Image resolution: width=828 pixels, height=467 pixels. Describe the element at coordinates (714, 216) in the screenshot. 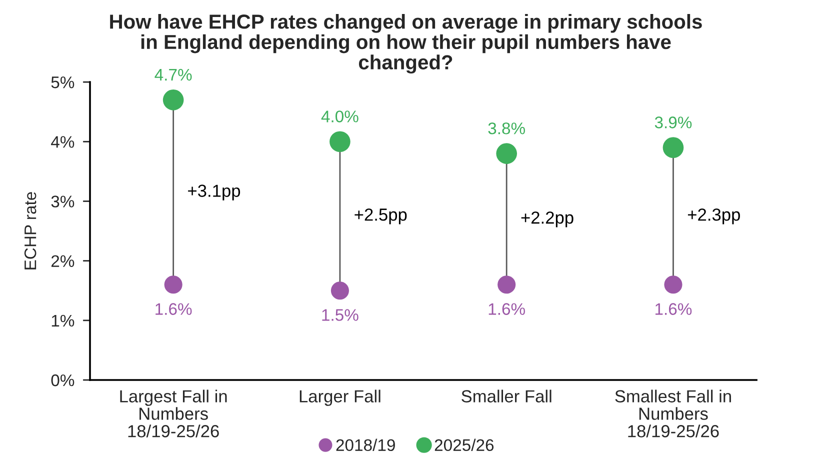

I see `annotation: +2.3pp` at that location.